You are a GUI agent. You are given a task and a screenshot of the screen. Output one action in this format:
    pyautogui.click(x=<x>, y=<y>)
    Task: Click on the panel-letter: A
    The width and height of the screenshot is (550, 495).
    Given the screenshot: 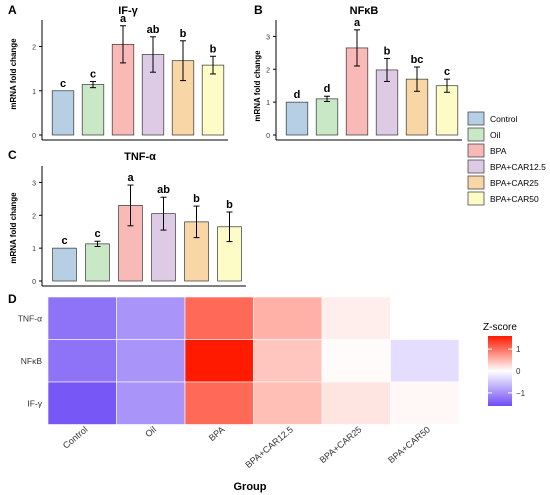 What is the action you would take?
    pyautogui.click(x=12, y=10)
    